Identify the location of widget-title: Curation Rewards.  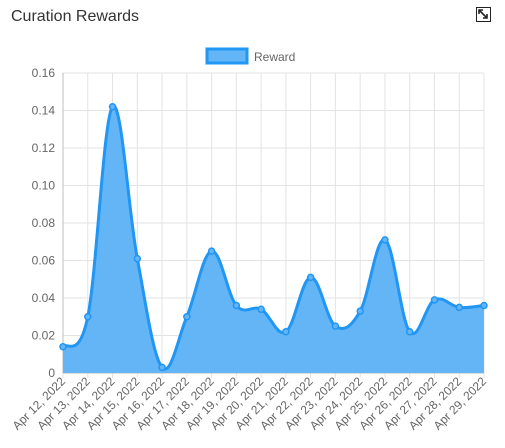
(75, 16).